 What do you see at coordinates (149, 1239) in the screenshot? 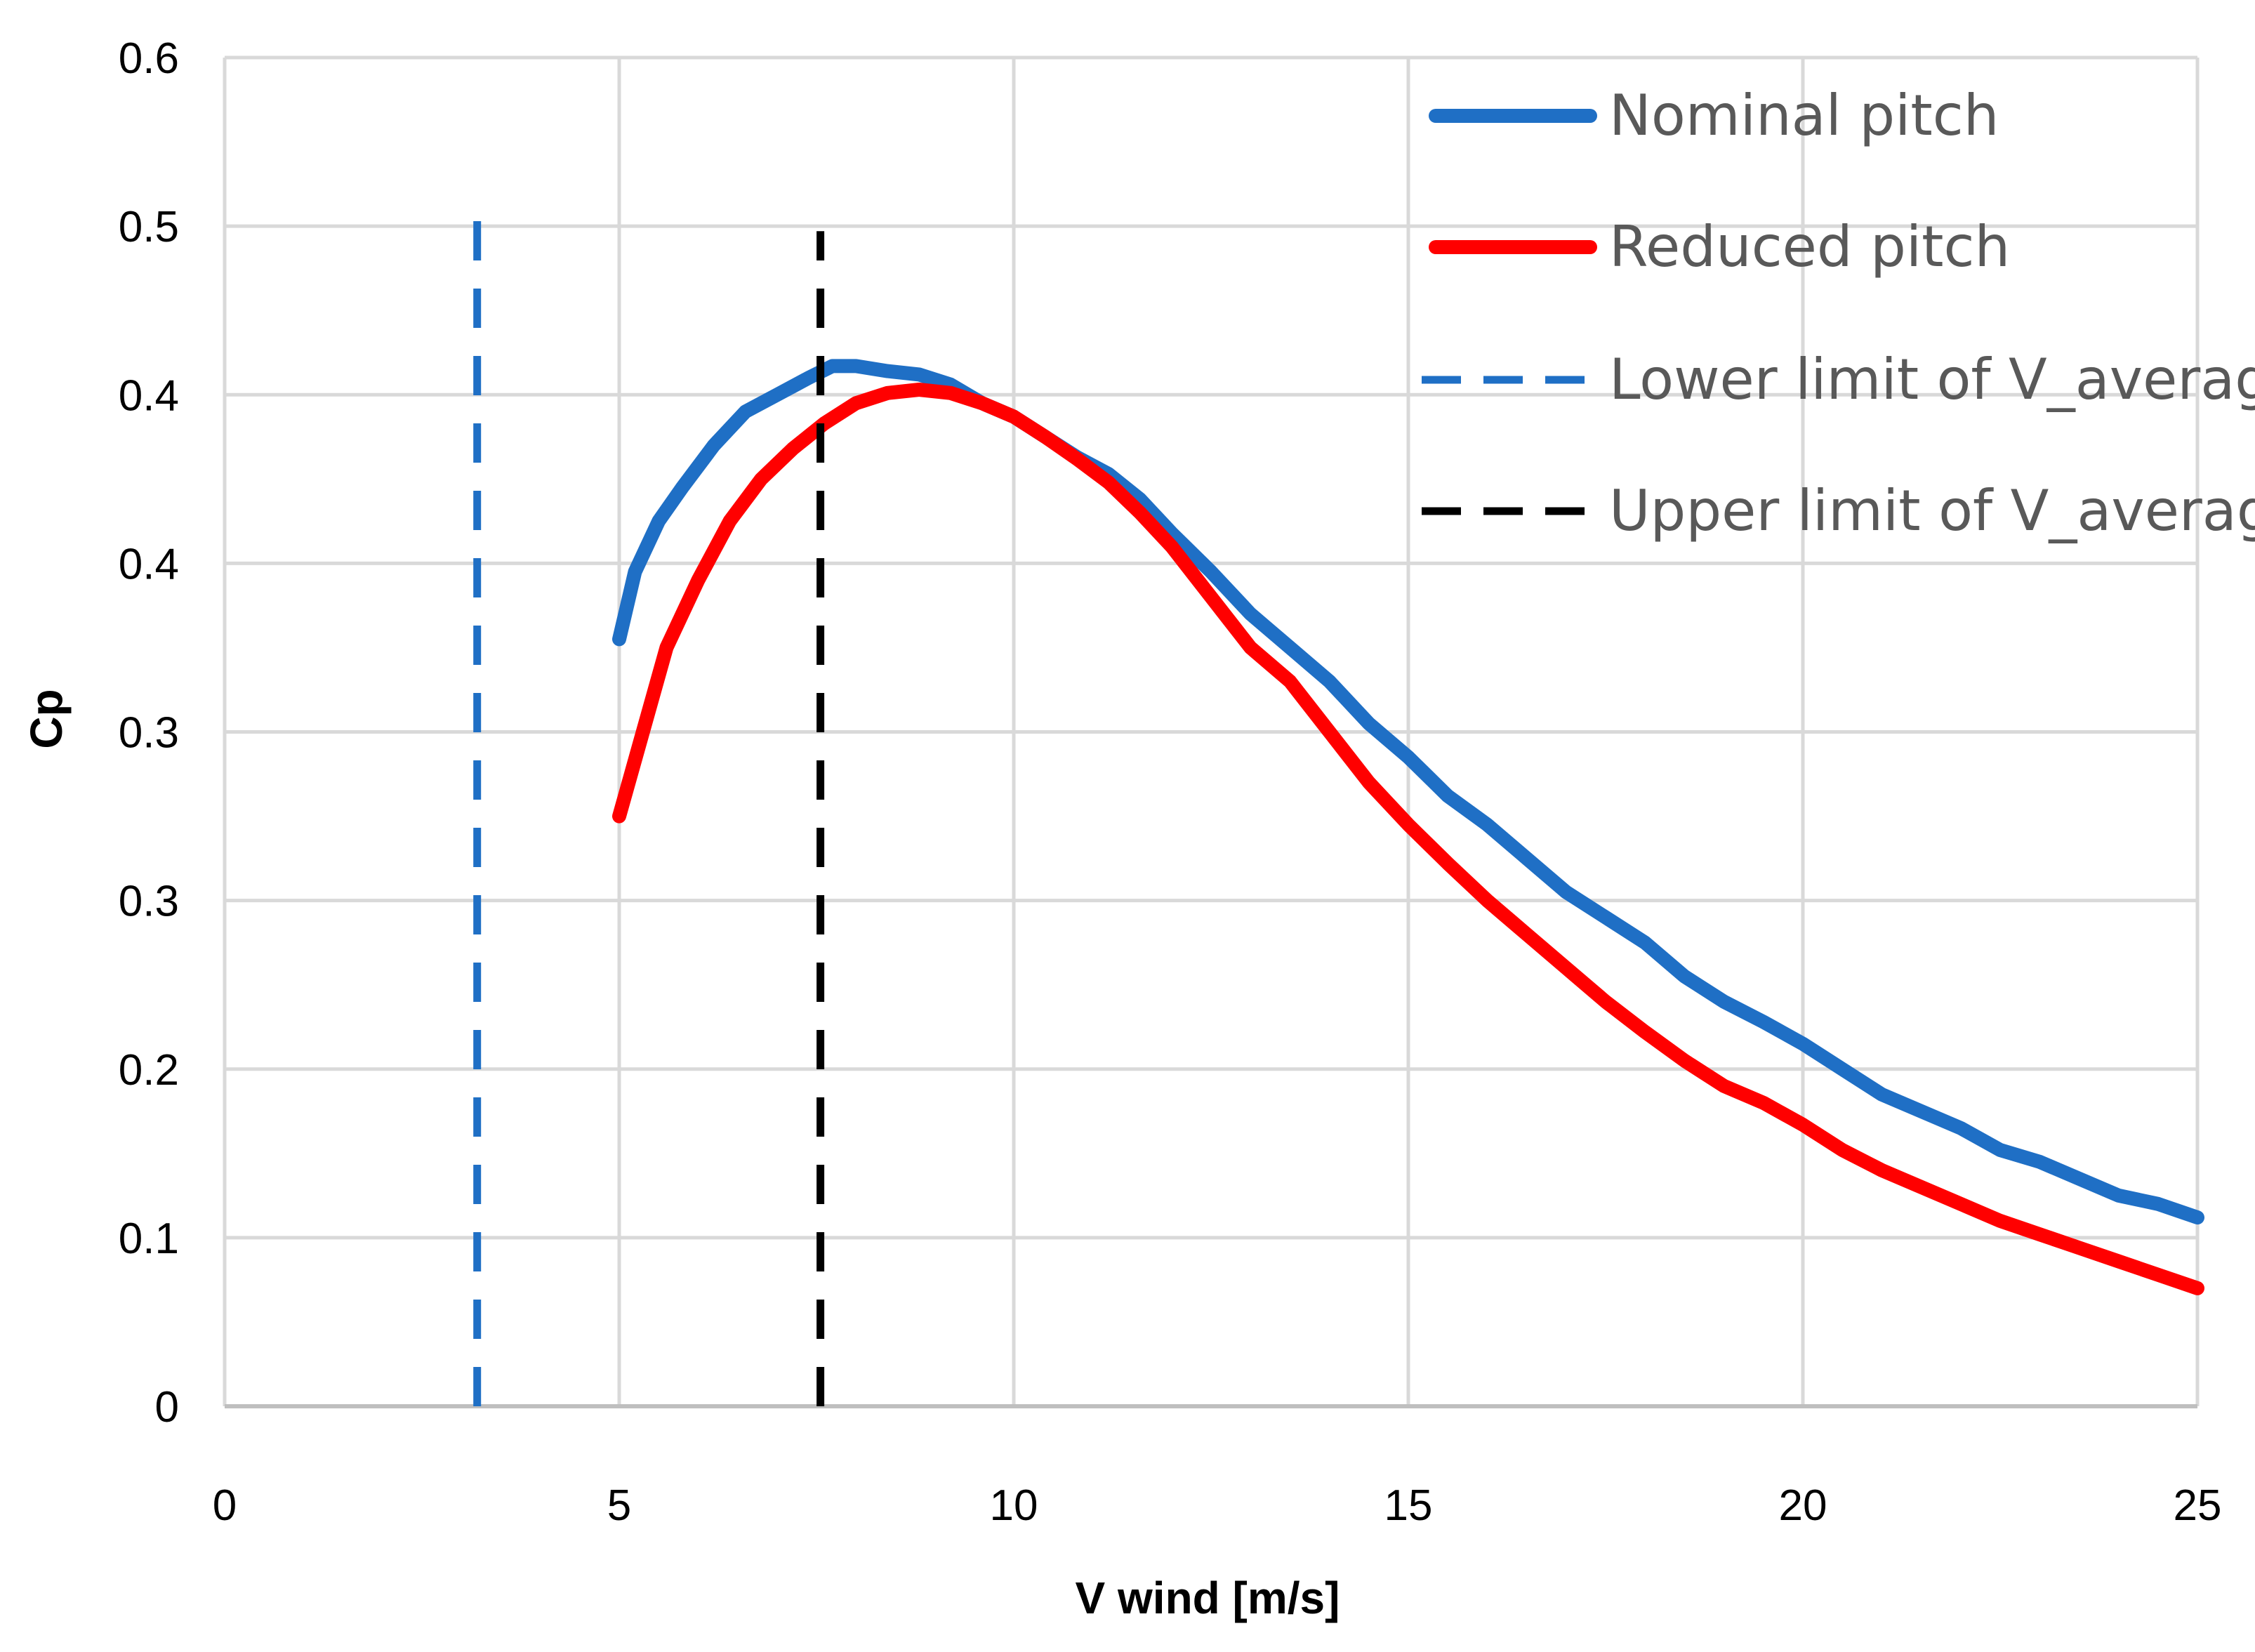
I see `y-tick-label: 0.1` at bounding box center [149, 1239].